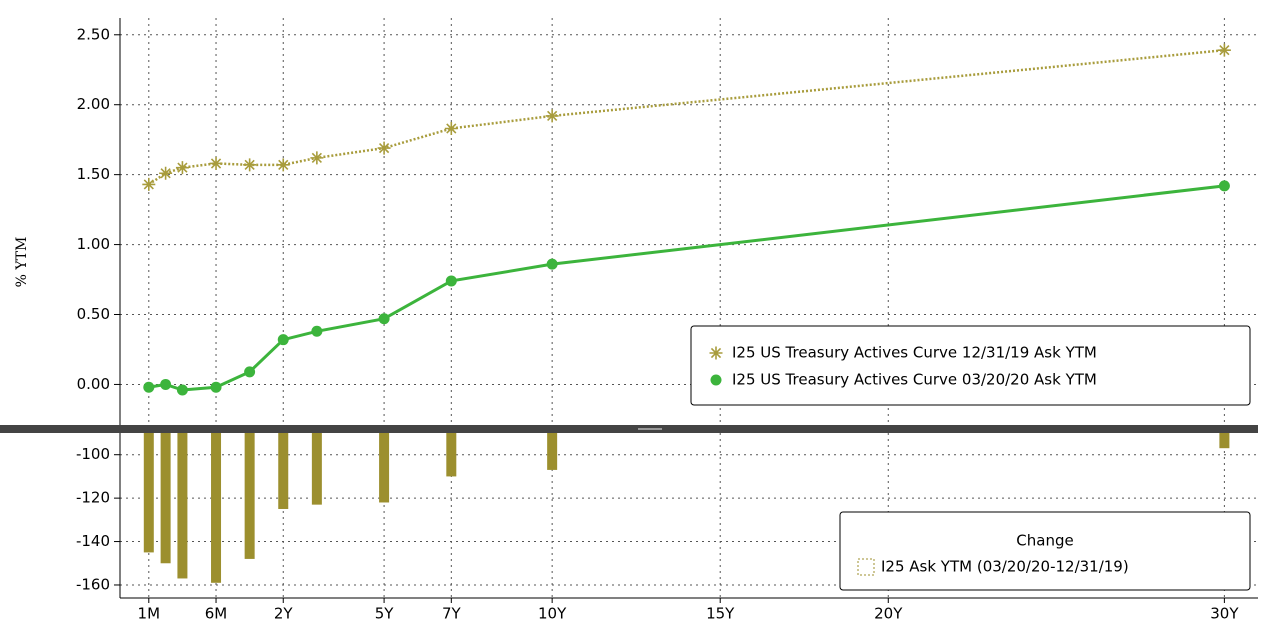 The width and height of the screenshot is (1276, 640). Describe the element at coordinates (284, 614) in the screenshot. I see `x-tick-label: 2Y` at that location.